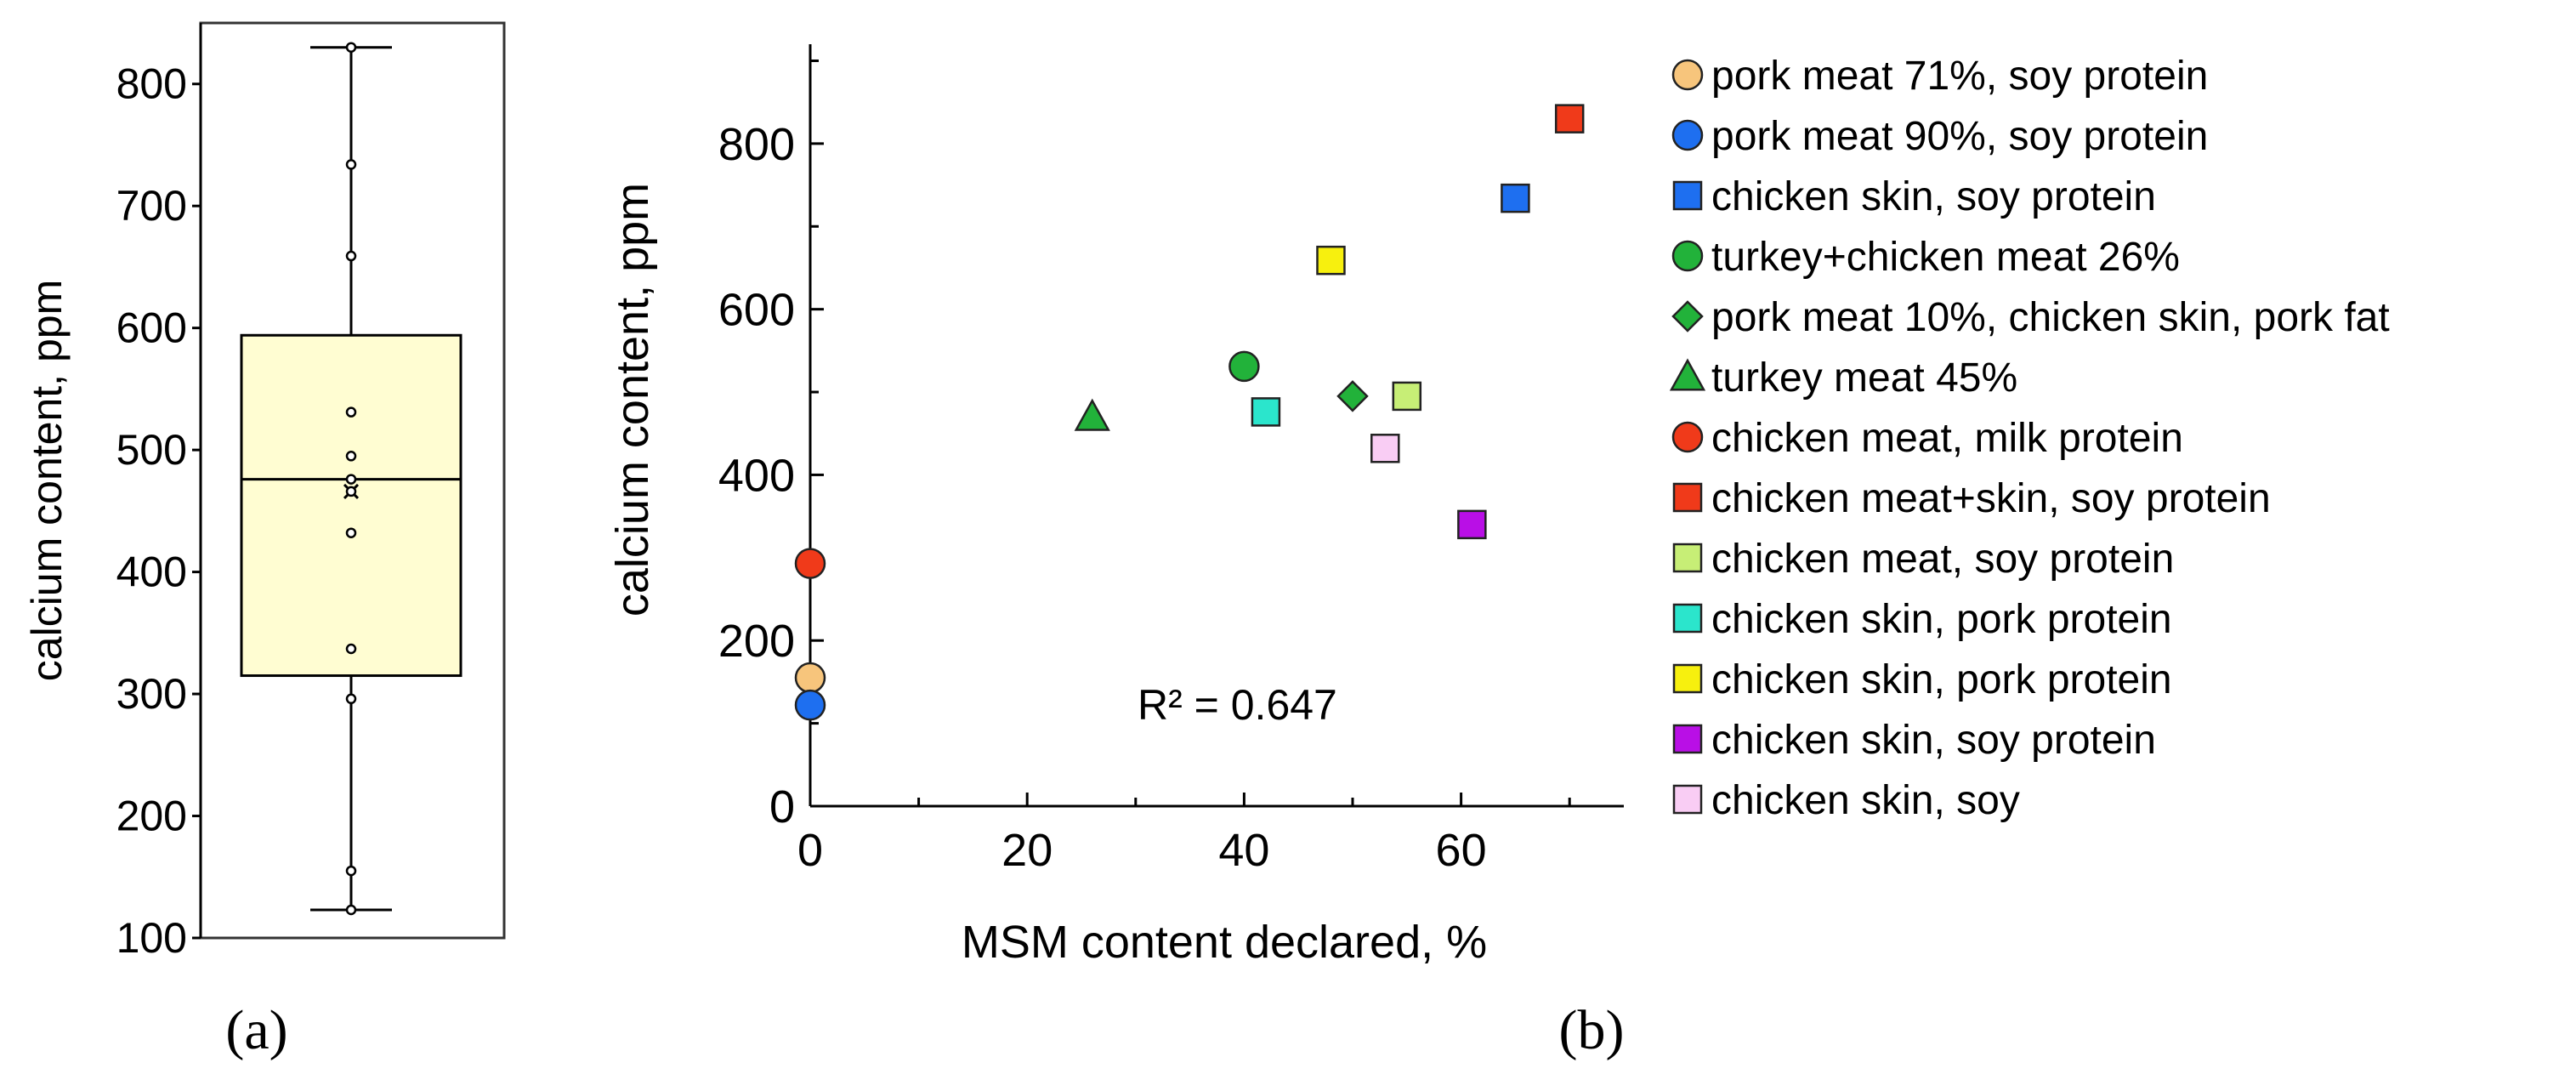 The height and width of the screenshot is (1074, 2576). Describe the element at coordinates (1866, 800) in the screenshot. I see `legend-label: chicken skin, soy` at that location.